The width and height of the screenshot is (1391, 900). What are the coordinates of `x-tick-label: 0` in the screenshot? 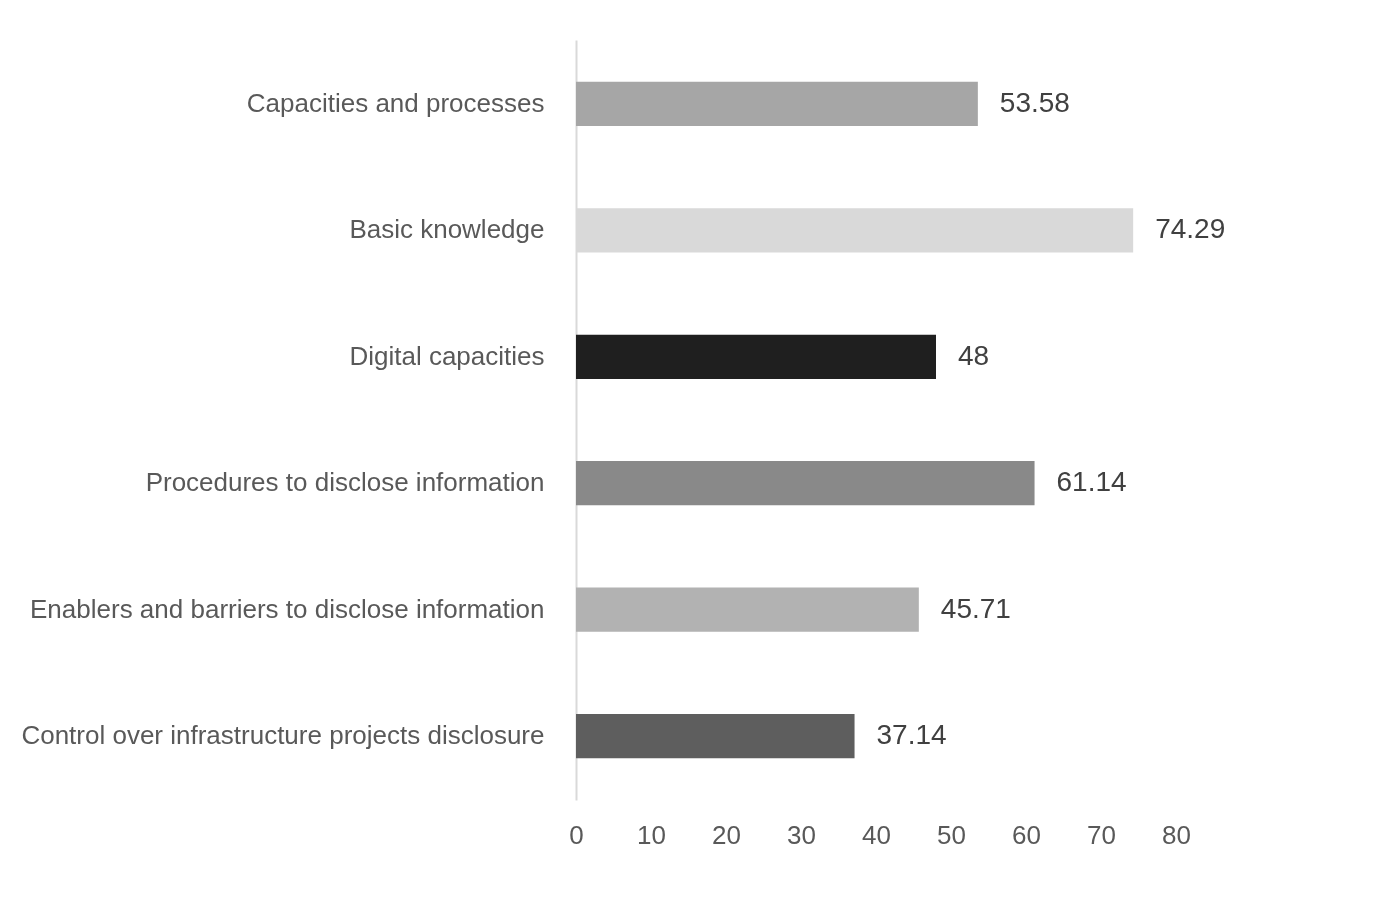 It's located at (576, 834).